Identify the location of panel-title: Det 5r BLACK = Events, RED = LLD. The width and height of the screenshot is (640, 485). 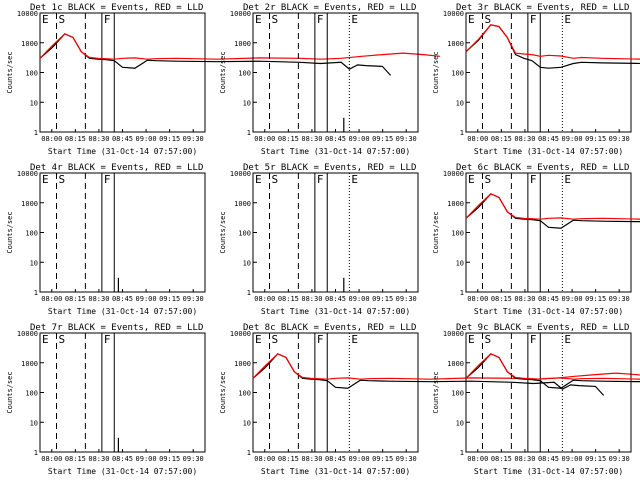
(329, 168).